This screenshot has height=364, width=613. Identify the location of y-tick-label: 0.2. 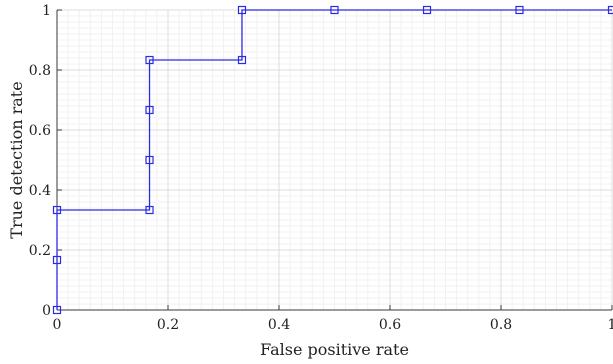
(40, 251).